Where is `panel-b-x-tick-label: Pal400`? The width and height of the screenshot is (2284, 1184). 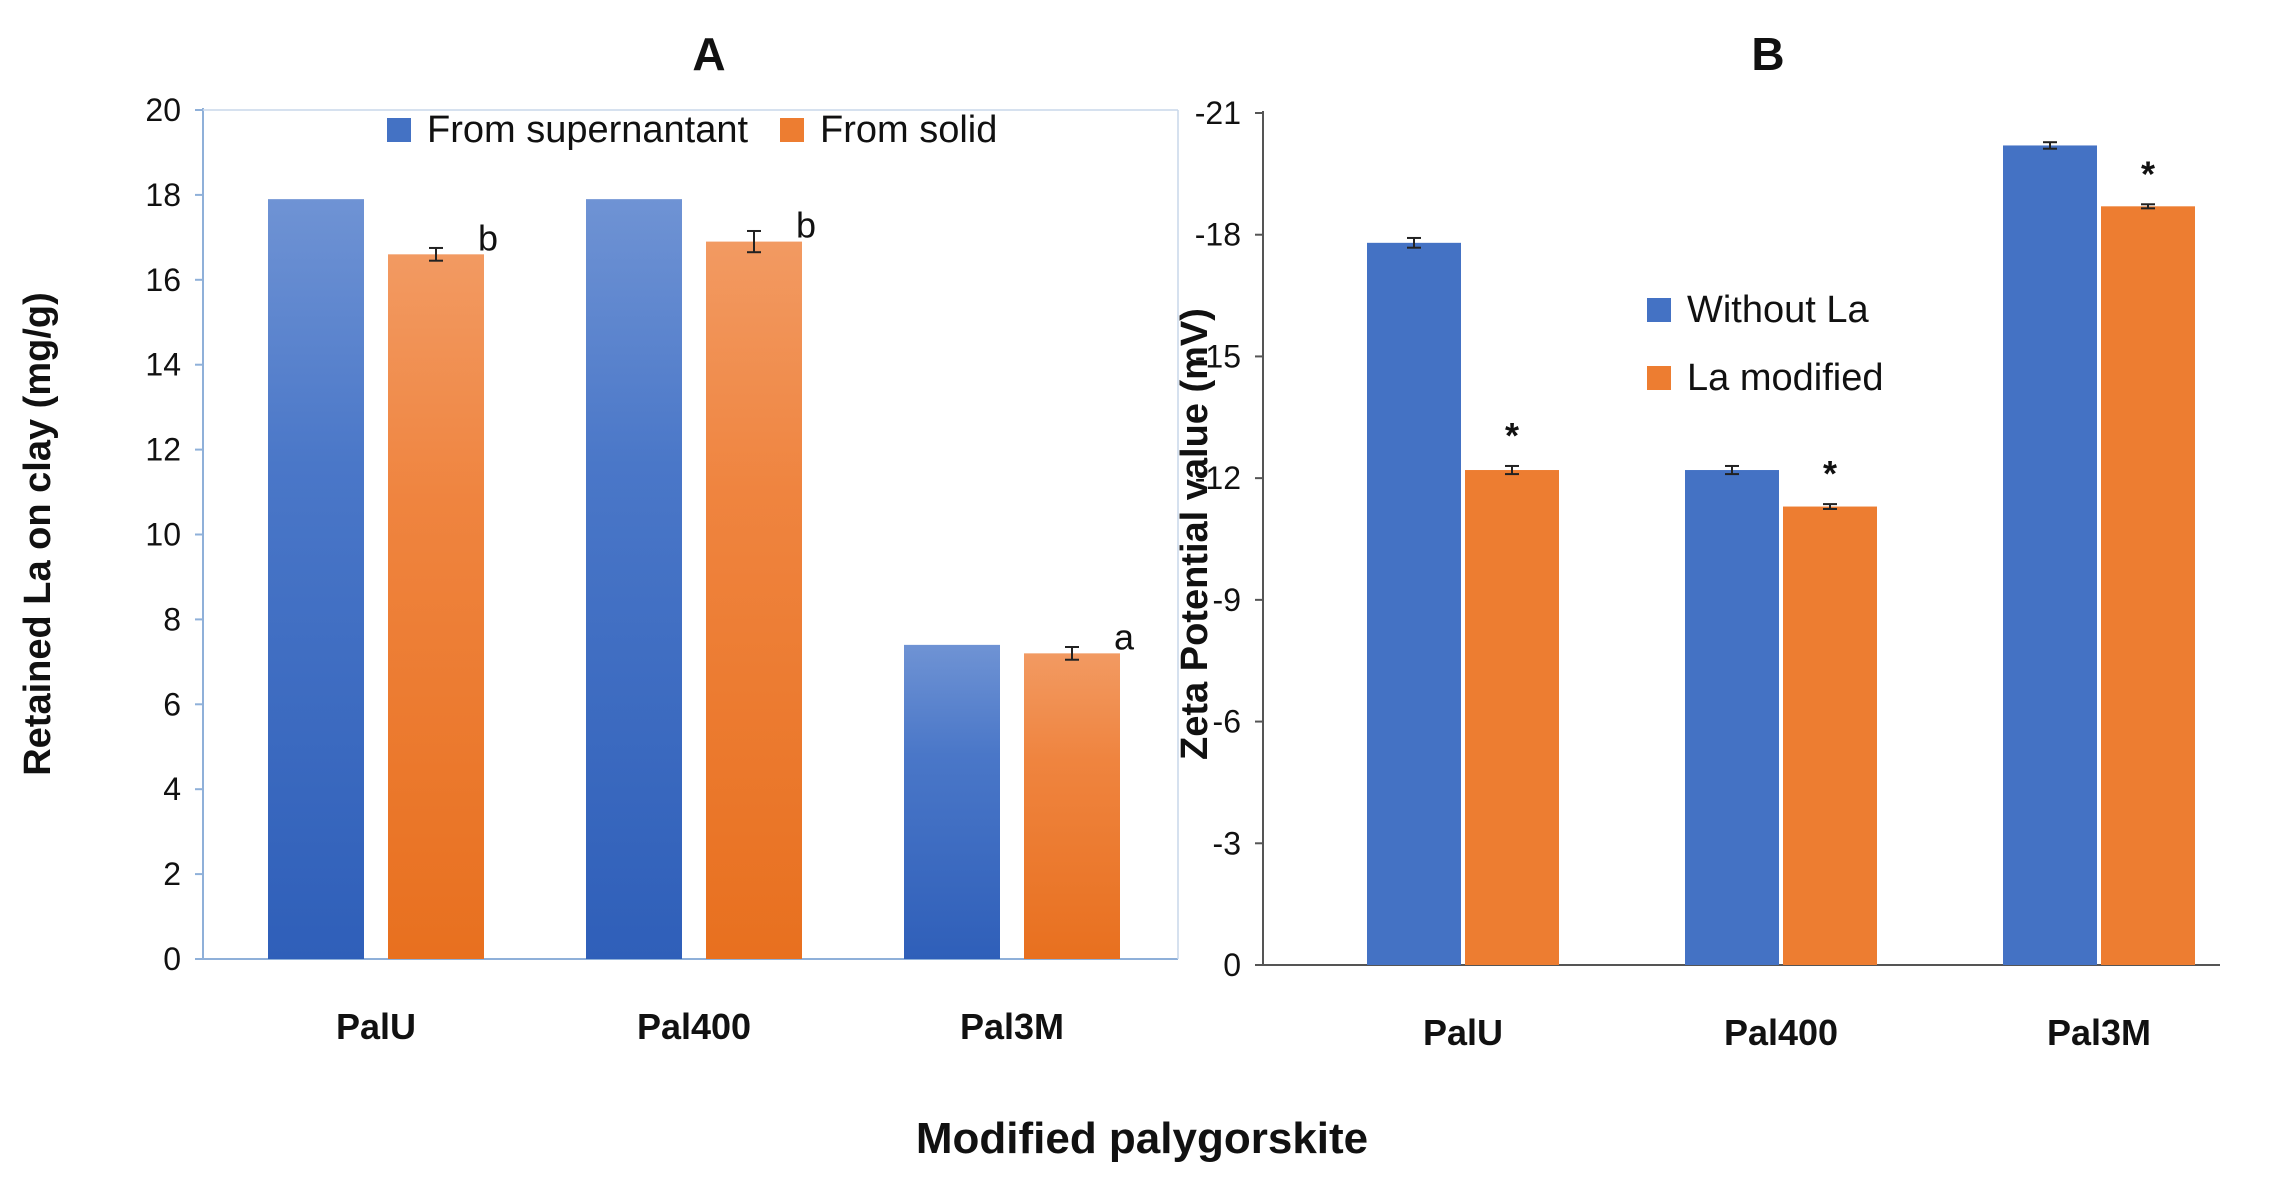 panel-b-x-tick-label: Pal400 is located at coordinates (1781, 1032).